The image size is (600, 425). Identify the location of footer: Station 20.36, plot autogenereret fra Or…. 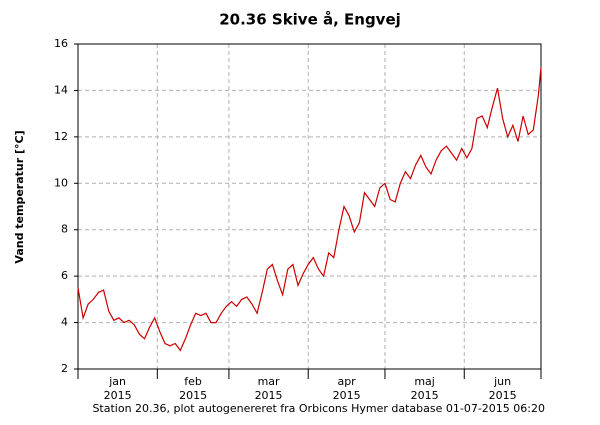
(318, 408).